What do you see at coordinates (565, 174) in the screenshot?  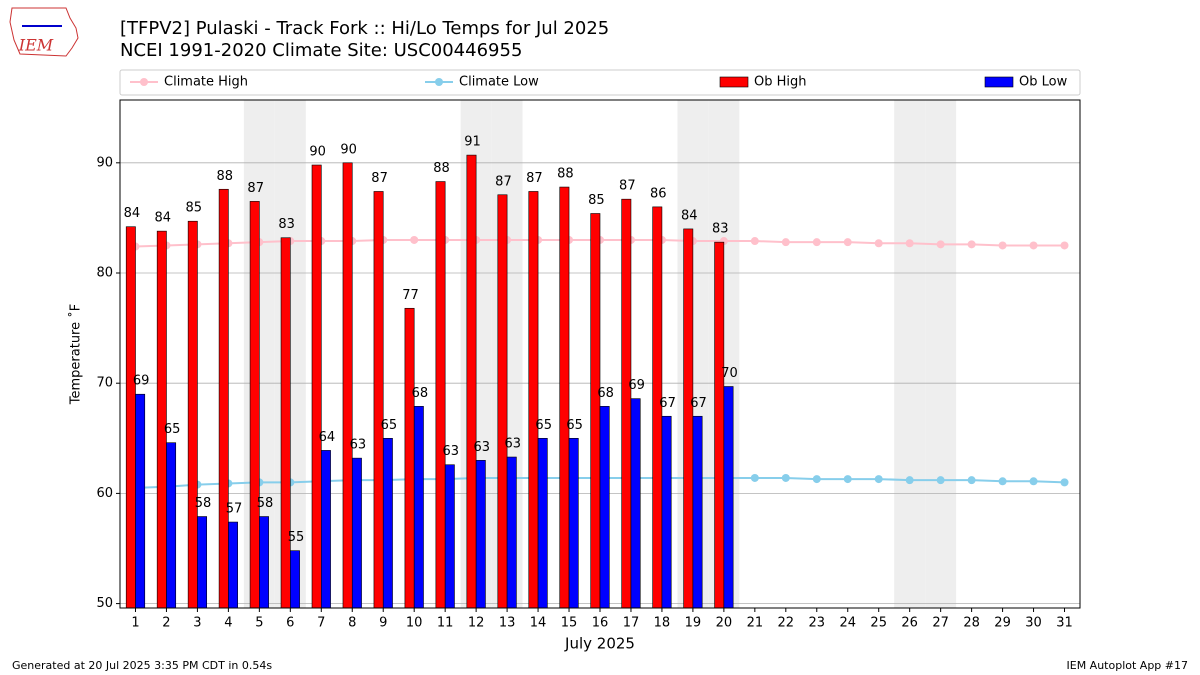 I see `value-label: 88` at bounding box center [565, 174].